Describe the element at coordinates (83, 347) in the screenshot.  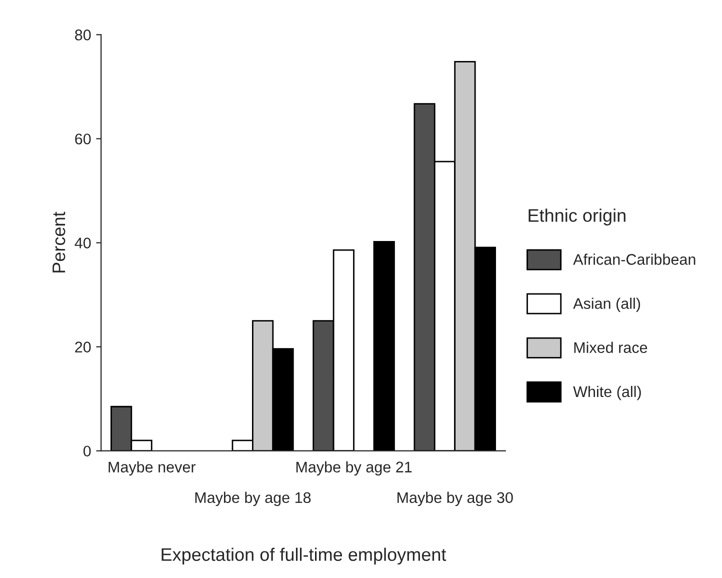
I see `y-tick-label: 20` at that location.